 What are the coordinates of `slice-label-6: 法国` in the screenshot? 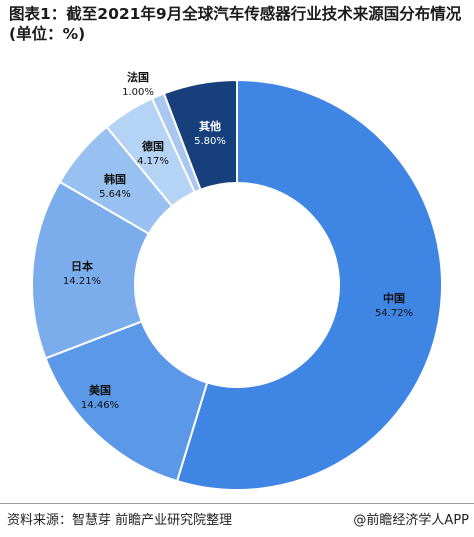 It's located at (138, 77).